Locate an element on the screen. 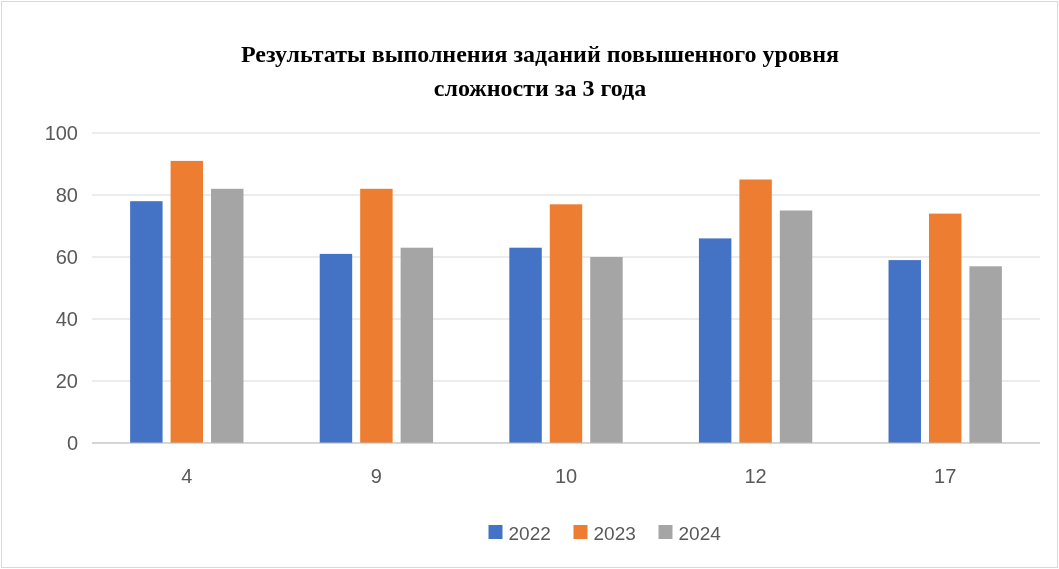  y-tick-label: 0 is located at coordinates (72, 443).